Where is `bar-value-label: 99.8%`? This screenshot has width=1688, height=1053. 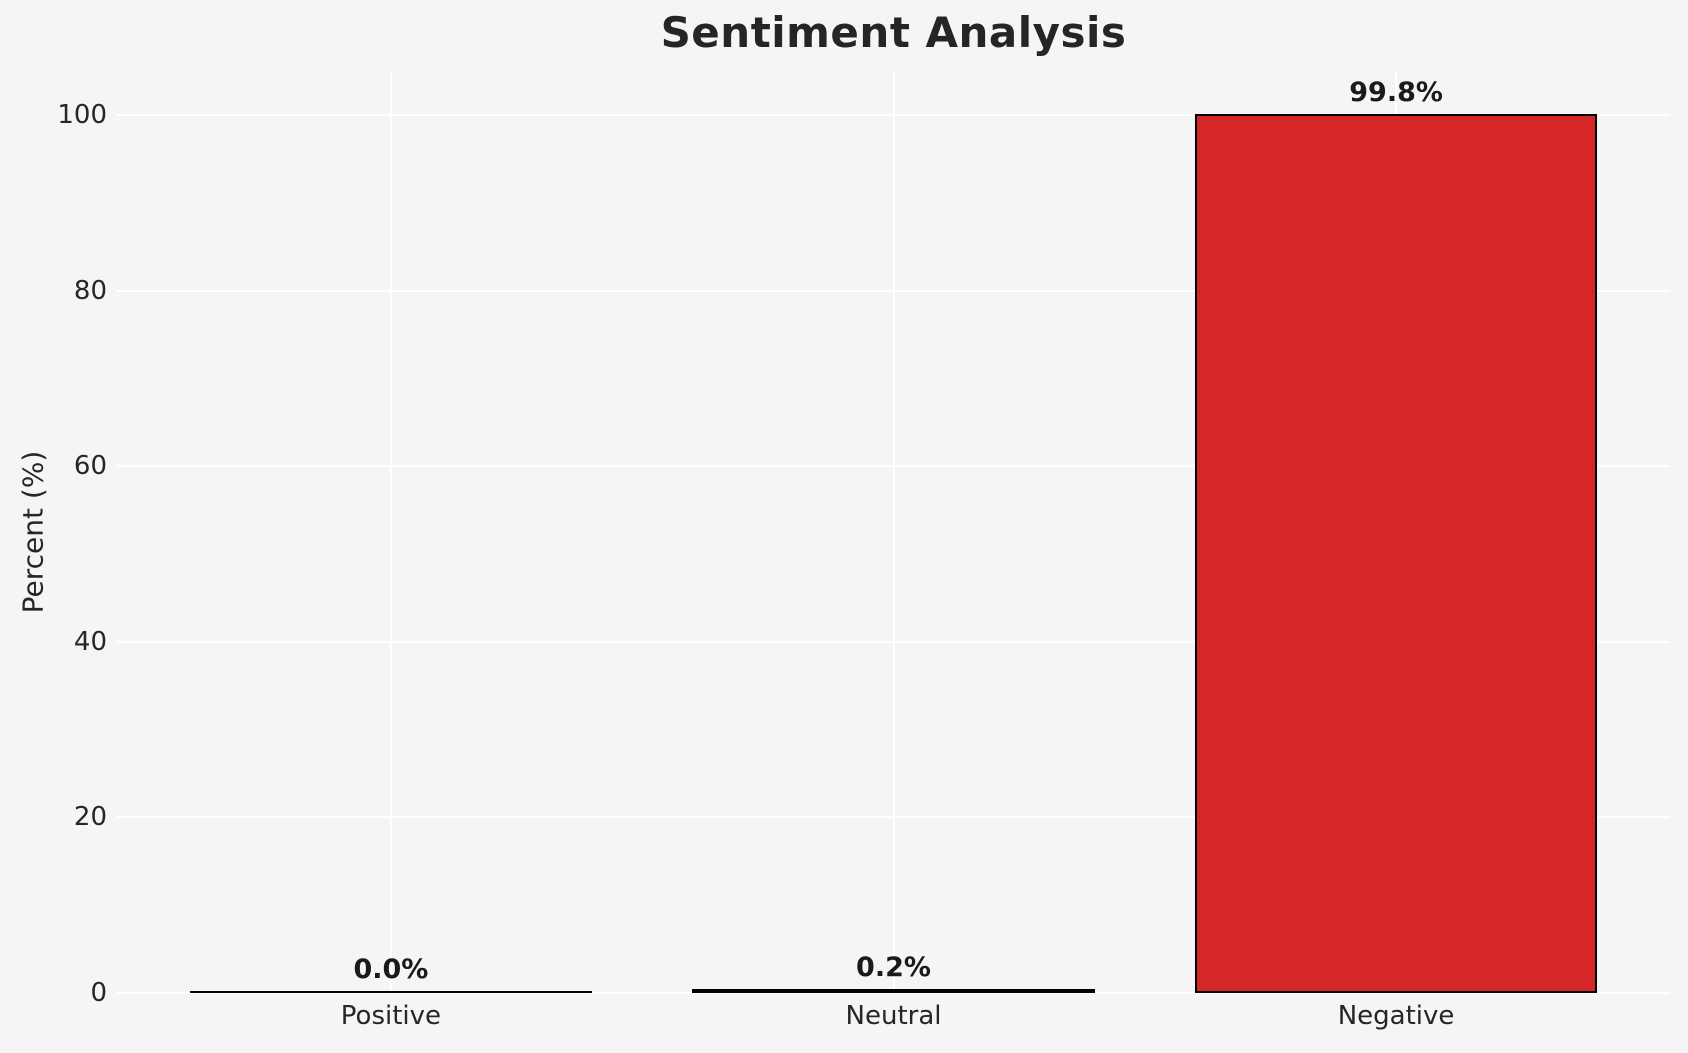 bar-value-label: 99.8% is located at coordinates (1396, 93).